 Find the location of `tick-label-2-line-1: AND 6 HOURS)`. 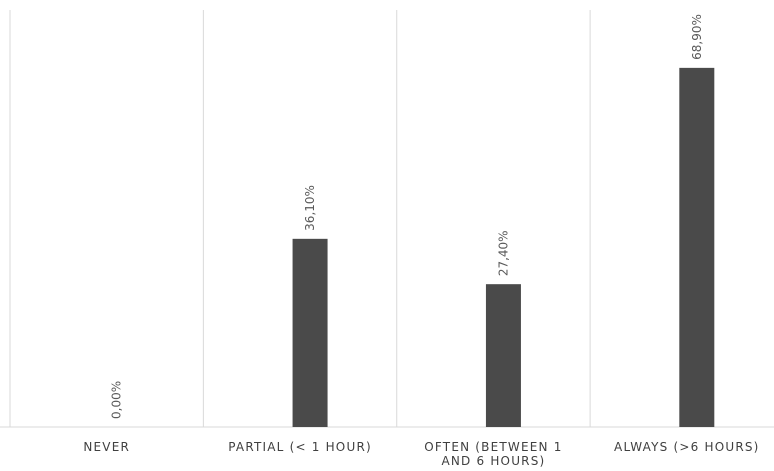

tick-label-2-line-1: AND 6 HOURS) is located at coordinates (493, 461).